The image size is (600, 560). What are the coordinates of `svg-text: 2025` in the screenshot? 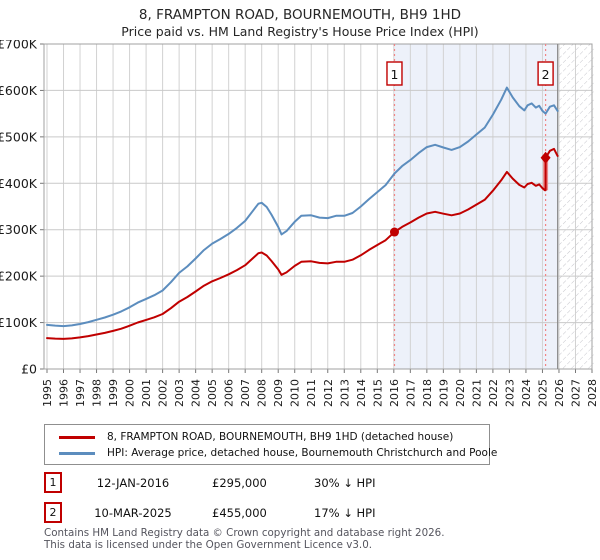 It's located at (542, 393).